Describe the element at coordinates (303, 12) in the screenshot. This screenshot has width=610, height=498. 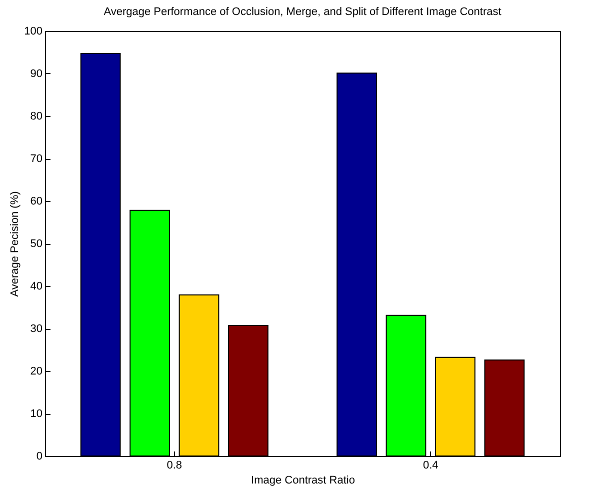
I see `chart-title: Avergage Performance of Occlusion, Merge, and Split of Different Image Contrast` at that location.